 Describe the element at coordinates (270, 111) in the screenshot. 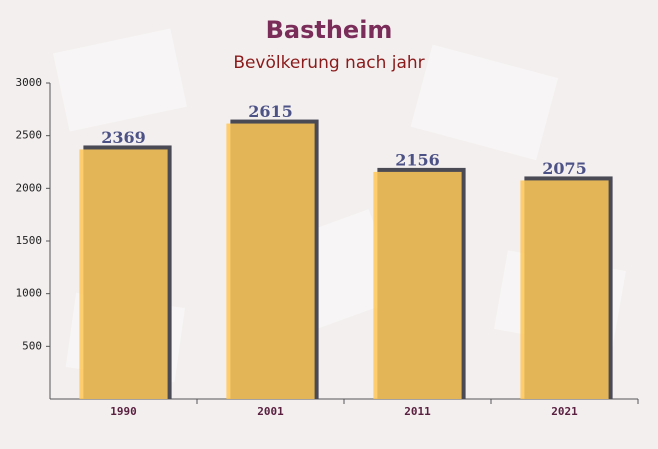

I see `value-label: 2615` at that location.